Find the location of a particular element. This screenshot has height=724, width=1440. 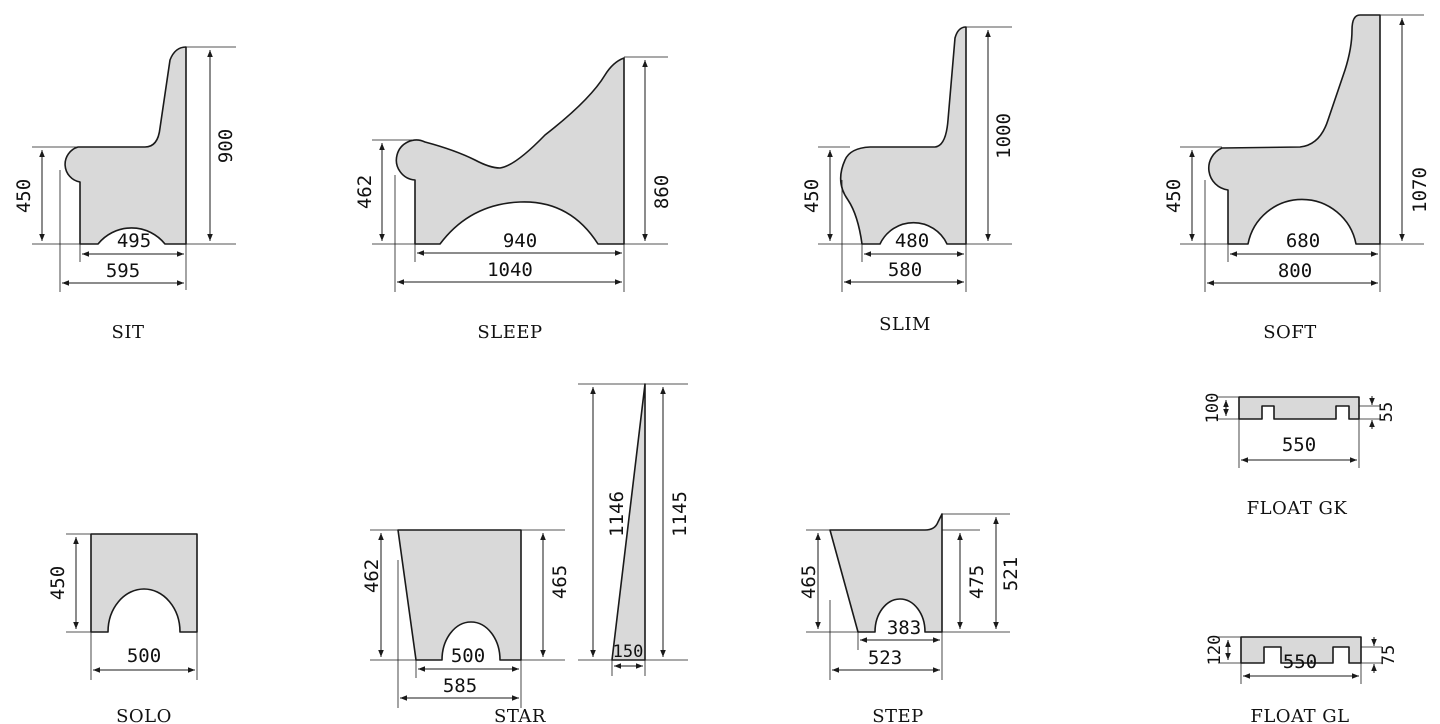

step-dim-total-width: 523 is located at coordinates (885, 658).